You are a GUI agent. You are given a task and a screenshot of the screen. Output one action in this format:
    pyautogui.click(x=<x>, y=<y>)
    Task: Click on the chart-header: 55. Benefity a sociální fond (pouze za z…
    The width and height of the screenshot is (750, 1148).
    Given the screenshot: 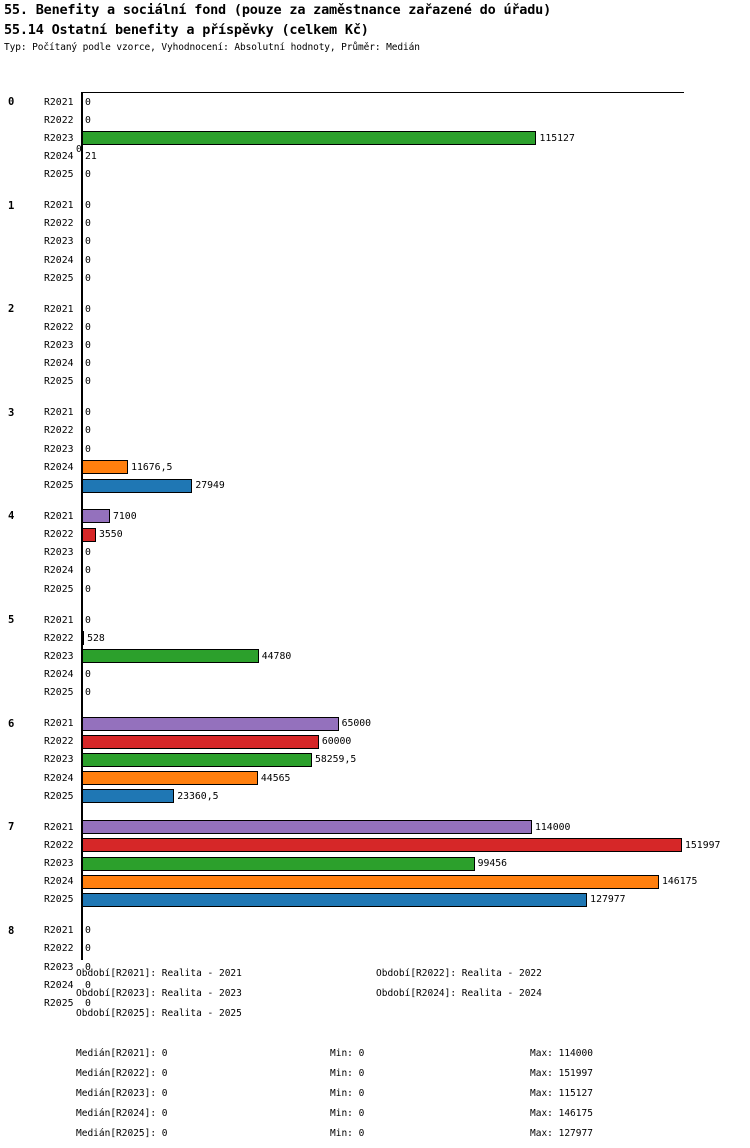 What is the action you would take?
    pyautogui.click(x=277, y=27)
    